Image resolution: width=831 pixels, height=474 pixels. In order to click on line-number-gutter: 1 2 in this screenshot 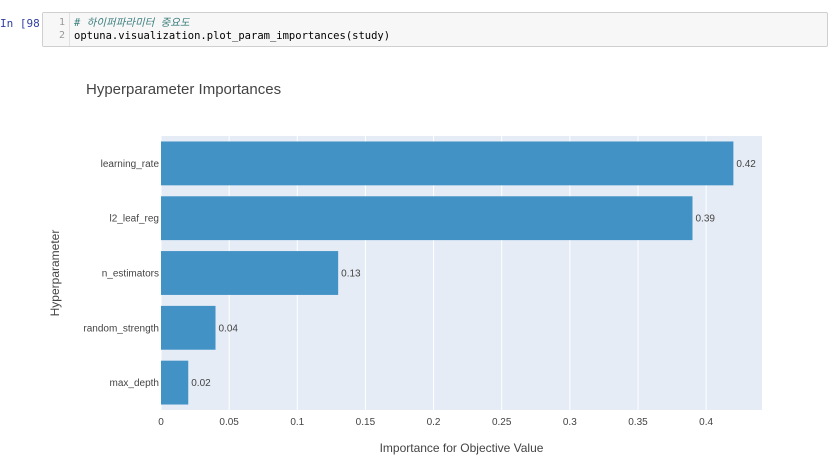, I will do `click(56, 29)`.